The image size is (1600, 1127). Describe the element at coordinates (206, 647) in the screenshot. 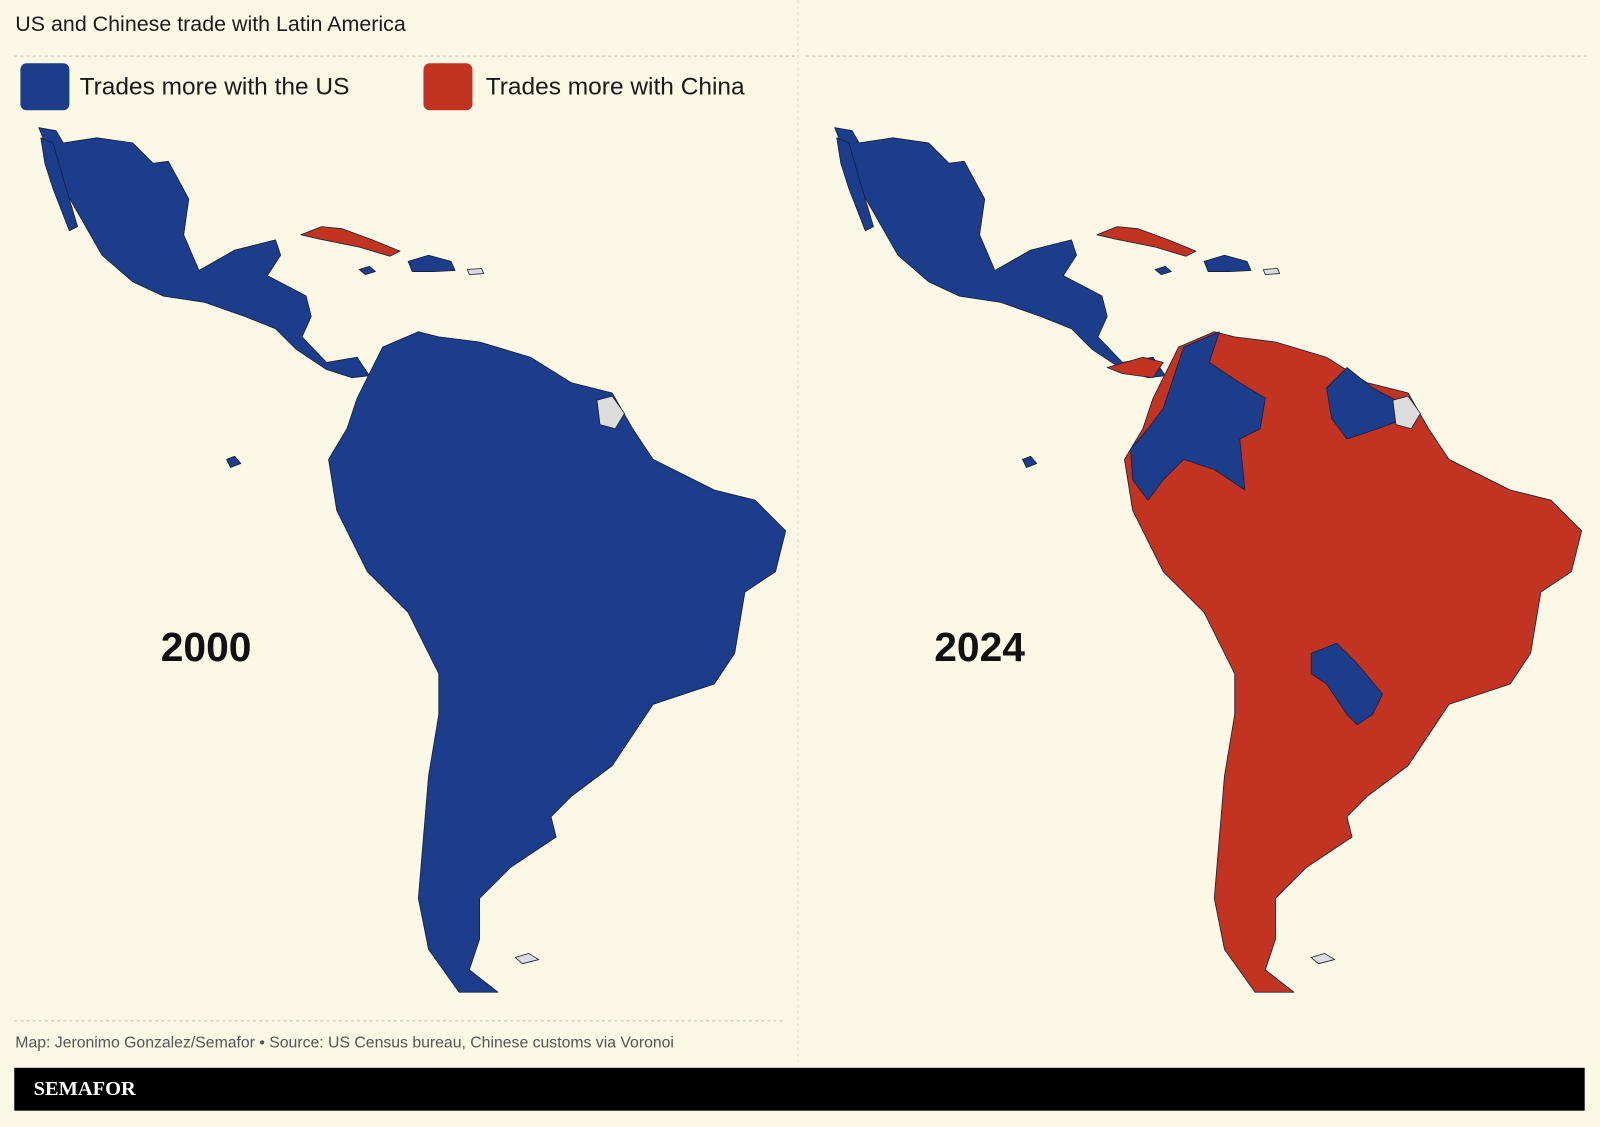

I see `year-label: 2000` at that location.